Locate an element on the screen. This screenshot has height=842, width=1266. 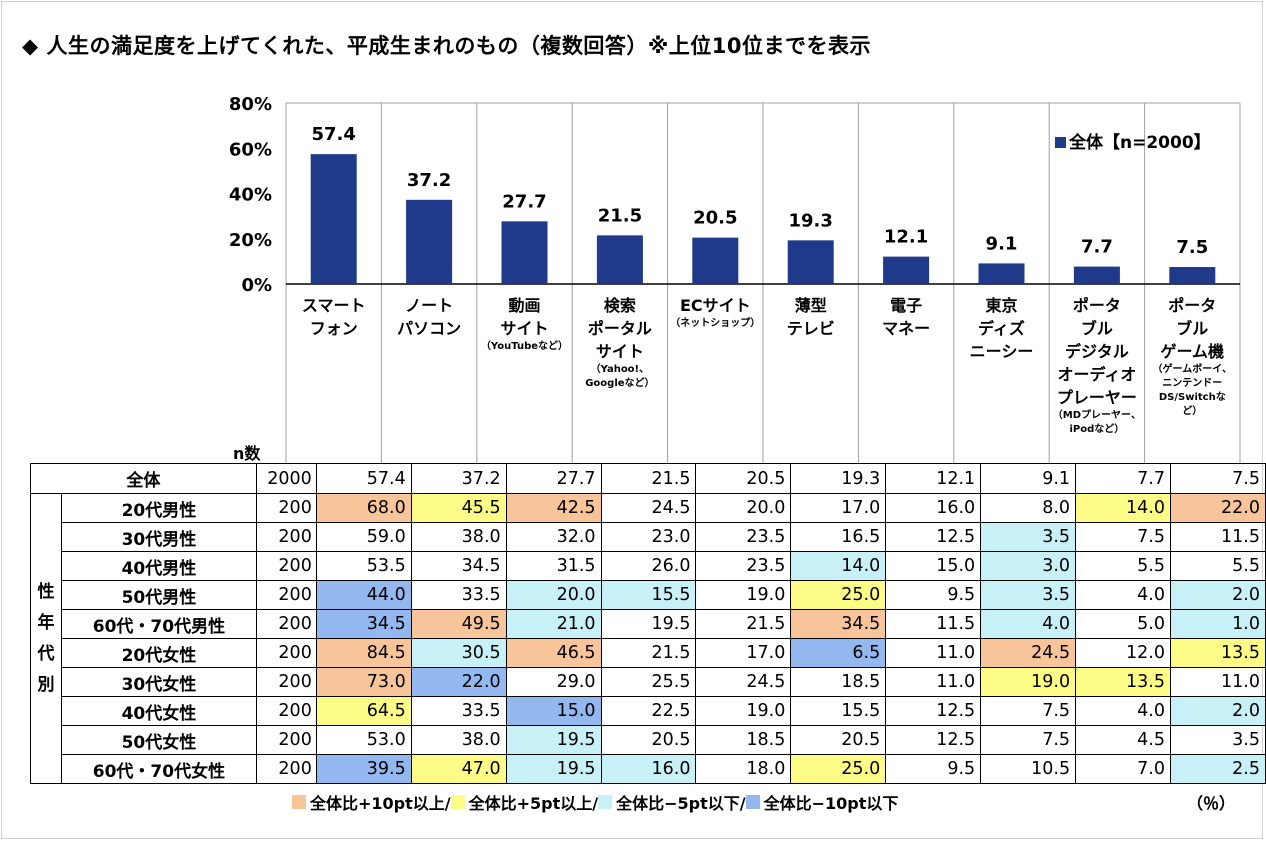
value-cell: 6.5 is located at coordinates (838, 653).